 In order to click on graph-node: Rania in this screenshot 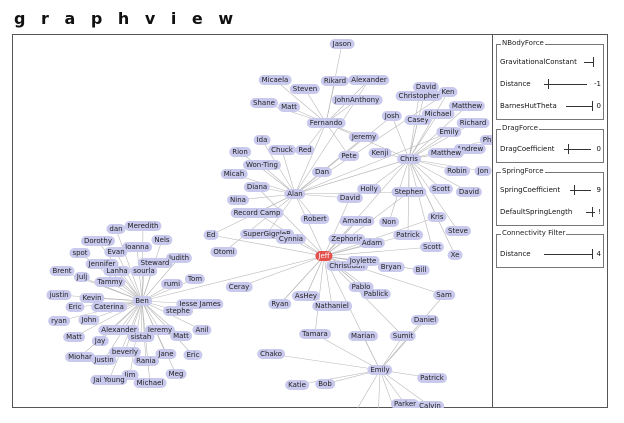, I will do `click(146, 361)`.